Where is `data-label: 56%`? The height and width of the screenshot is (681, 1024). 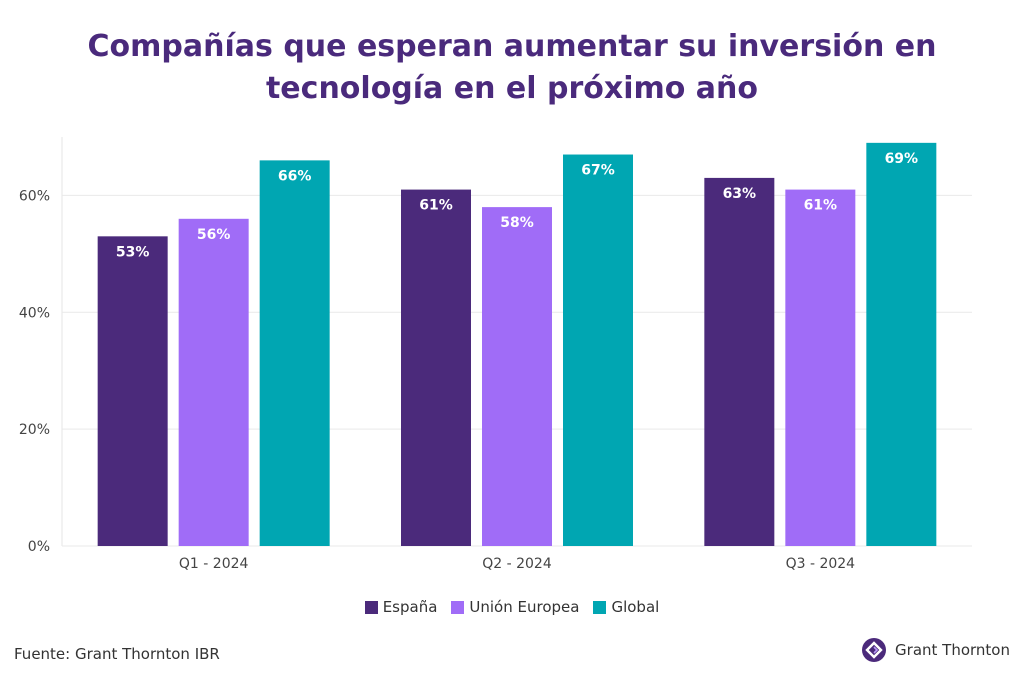
data-label: 56% is located at coordinates (214, 235).